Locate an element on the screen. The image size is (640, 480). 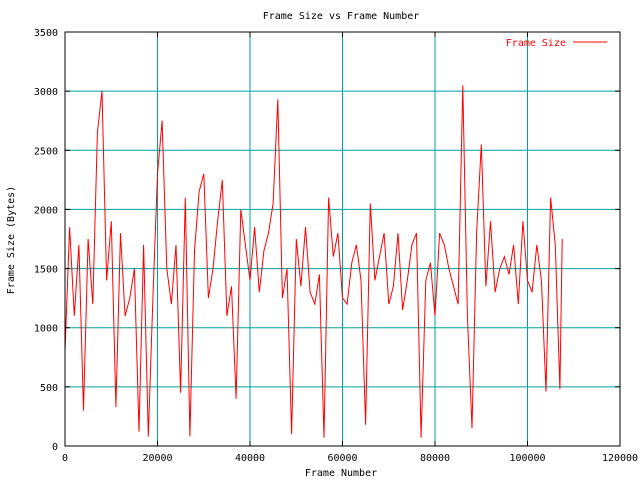
y-tick-labels: 0 500 1000 1500 2000 2500 3000 3500 is located at coordinates (46, 240).